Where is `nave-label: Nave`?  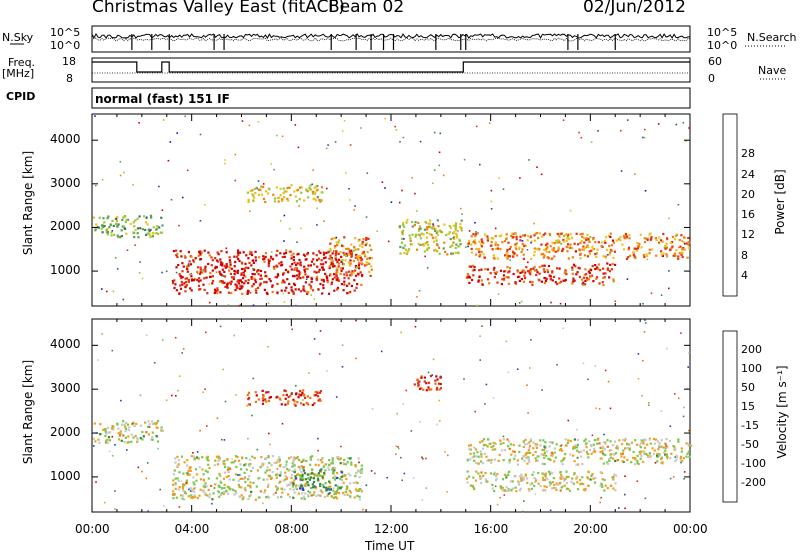
nave-label: Nave is located at coordinates (772, 70).